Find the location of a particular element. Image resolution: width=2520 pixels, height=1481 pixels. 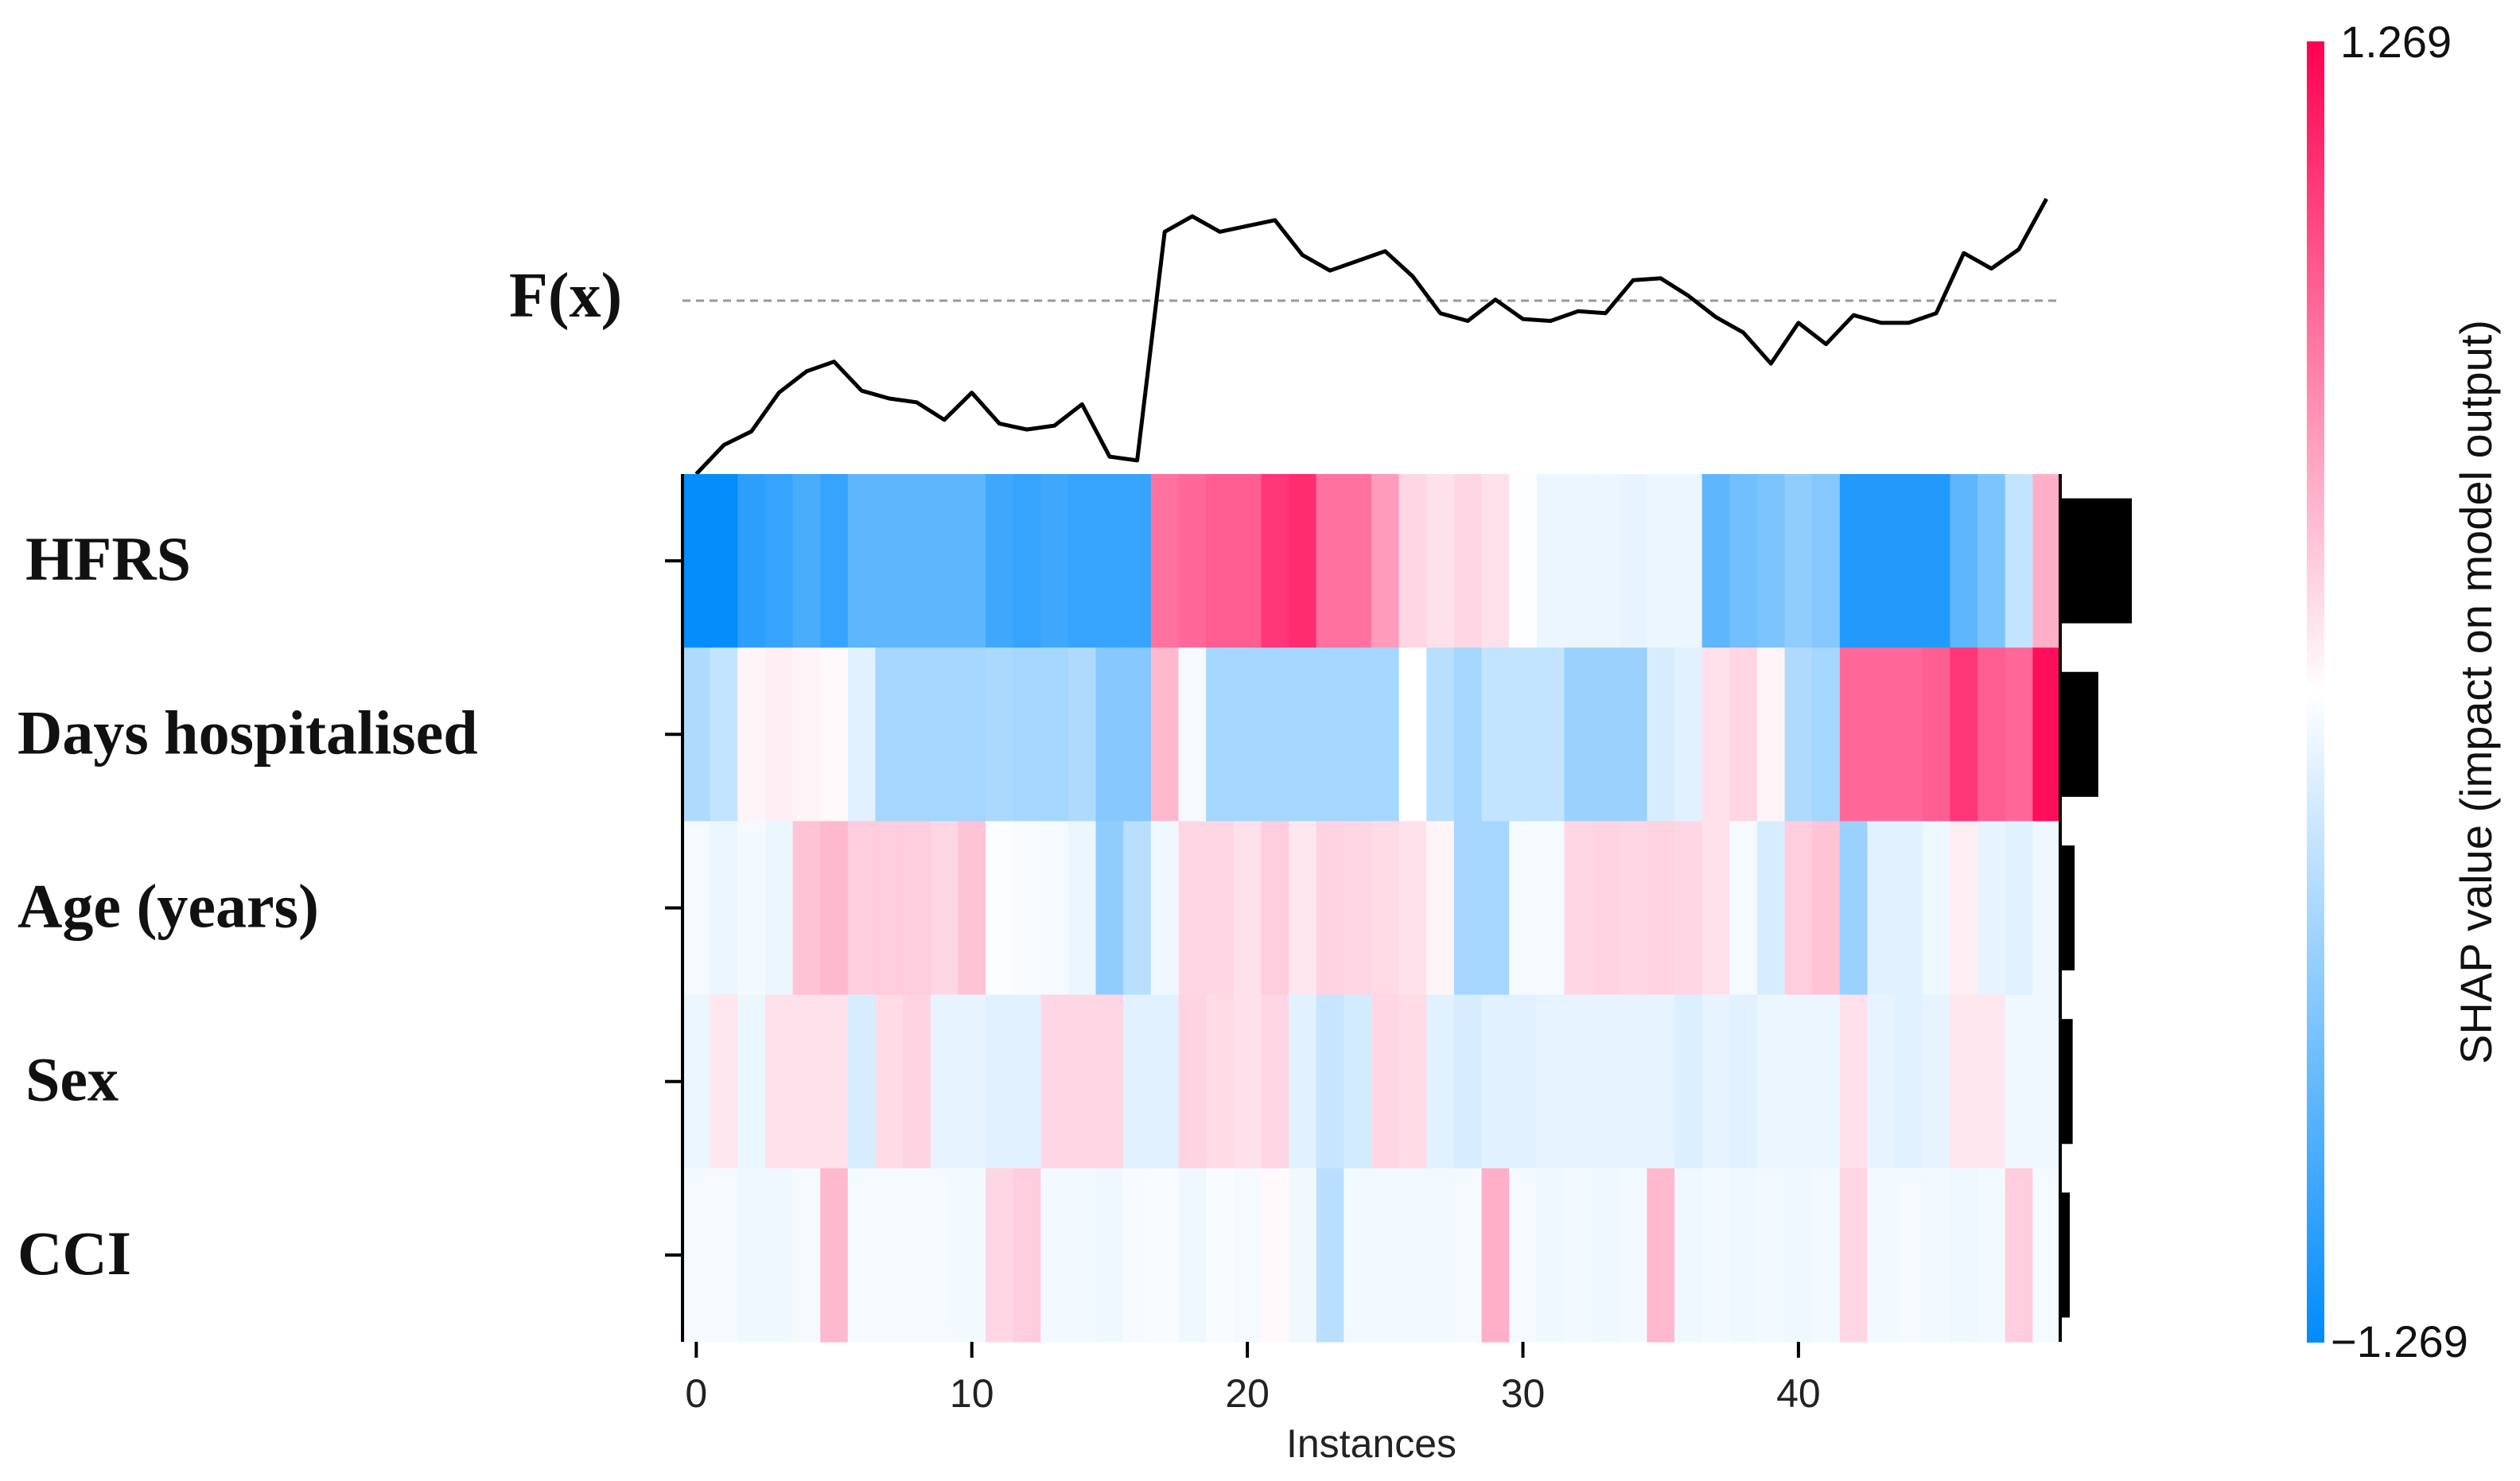

colorbar-title: SHAP value (impact on model output) is located at coordinates (2476, 692).